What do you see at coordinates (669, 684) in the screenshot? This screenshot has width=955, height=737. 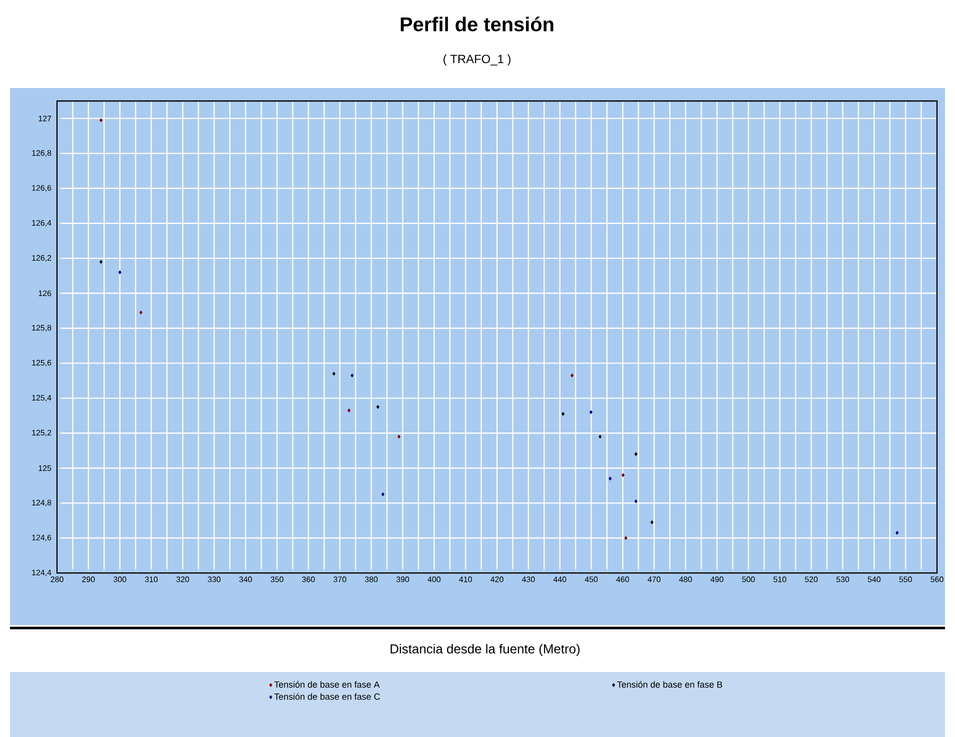 I see `legend-label: Tensión de base en fase B` at bounding box center [669, 684].